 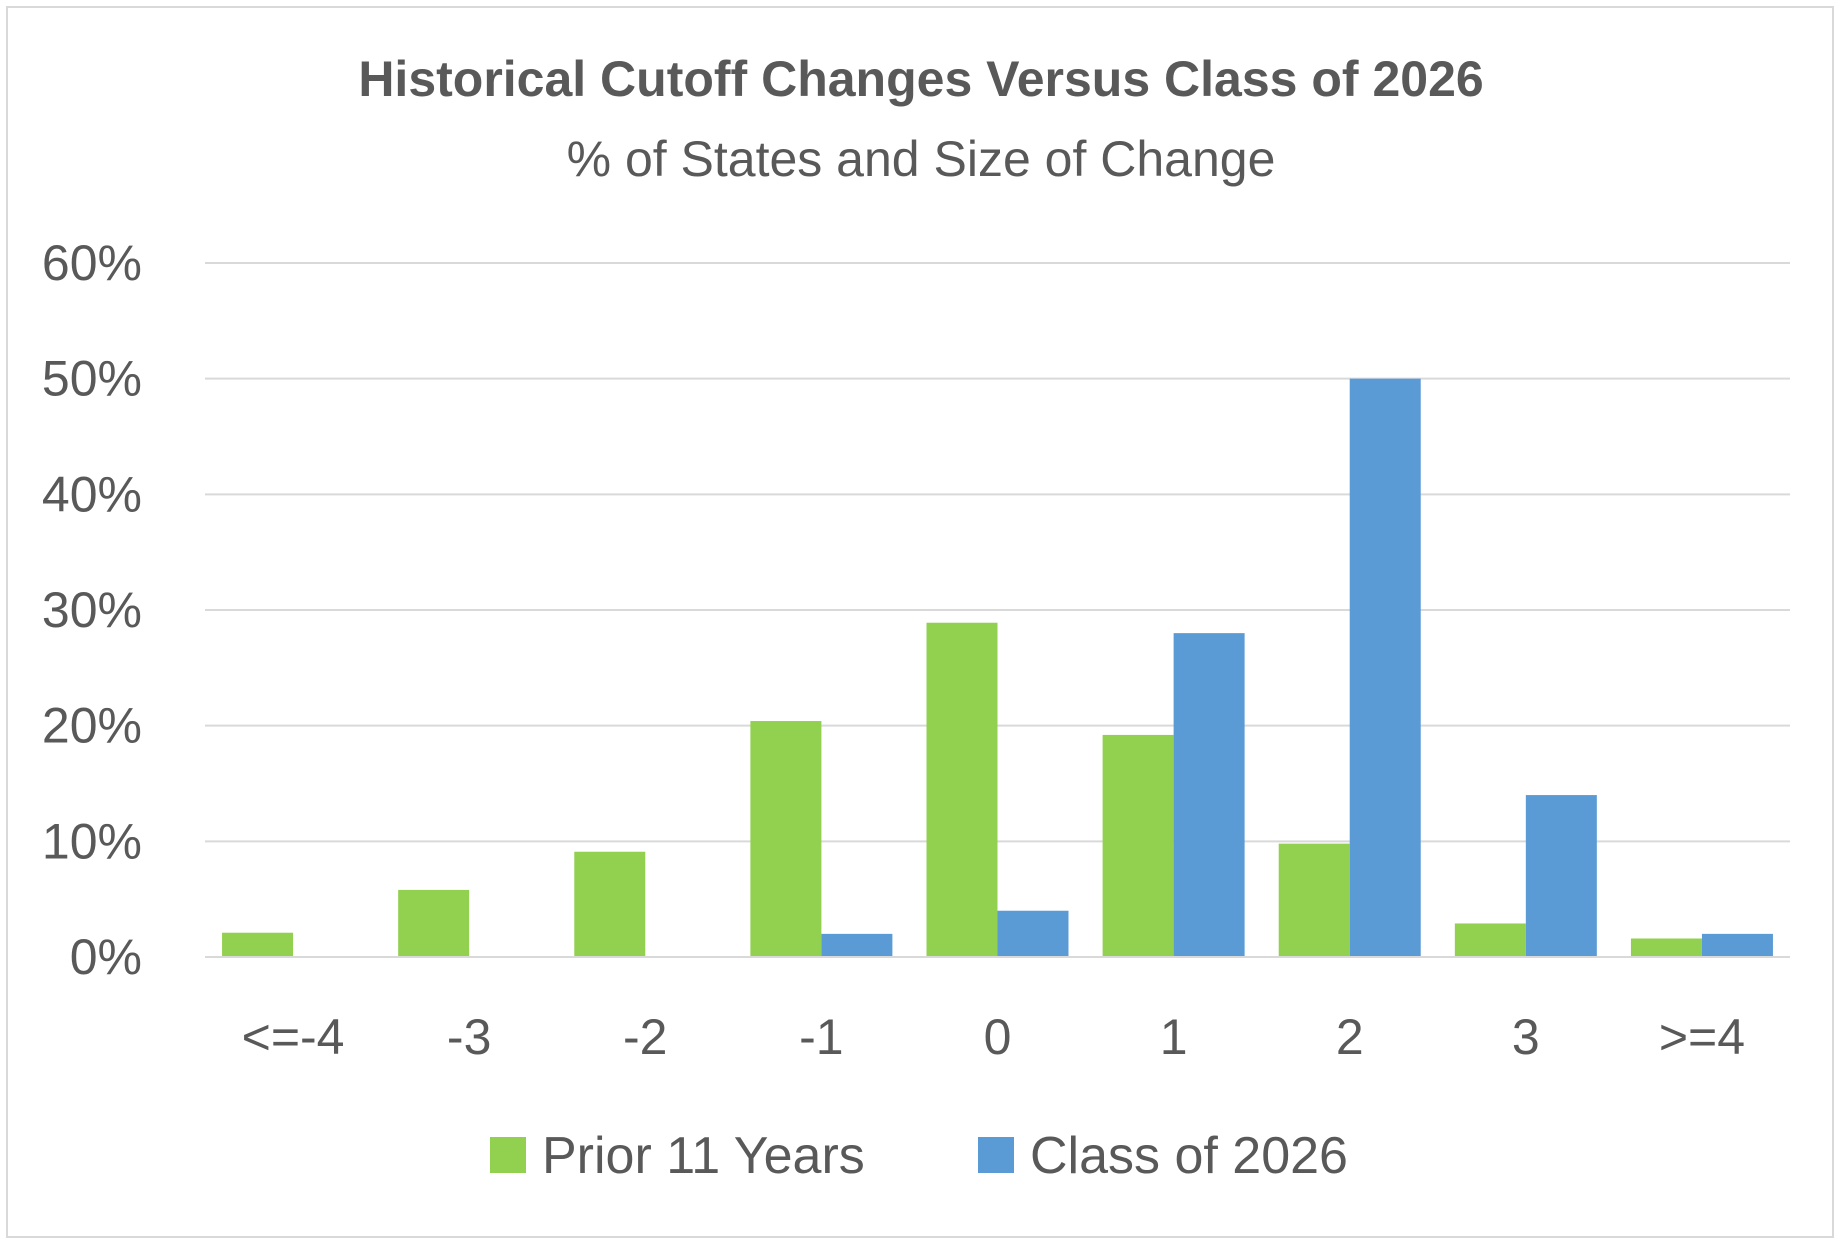 I want to click on x-axis-ticks: <=-4 -3 -2 -1 0 1 2 3 >=4, so click(x=993, y=1037).